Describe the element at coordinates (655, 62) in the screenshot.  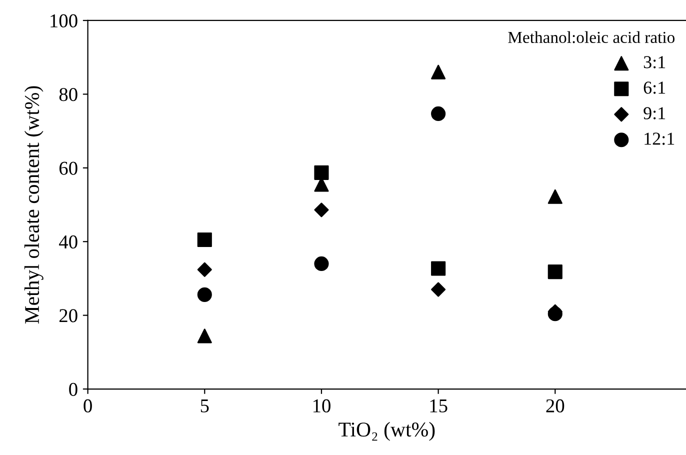
I see `legend-label: 3:1` at that location.